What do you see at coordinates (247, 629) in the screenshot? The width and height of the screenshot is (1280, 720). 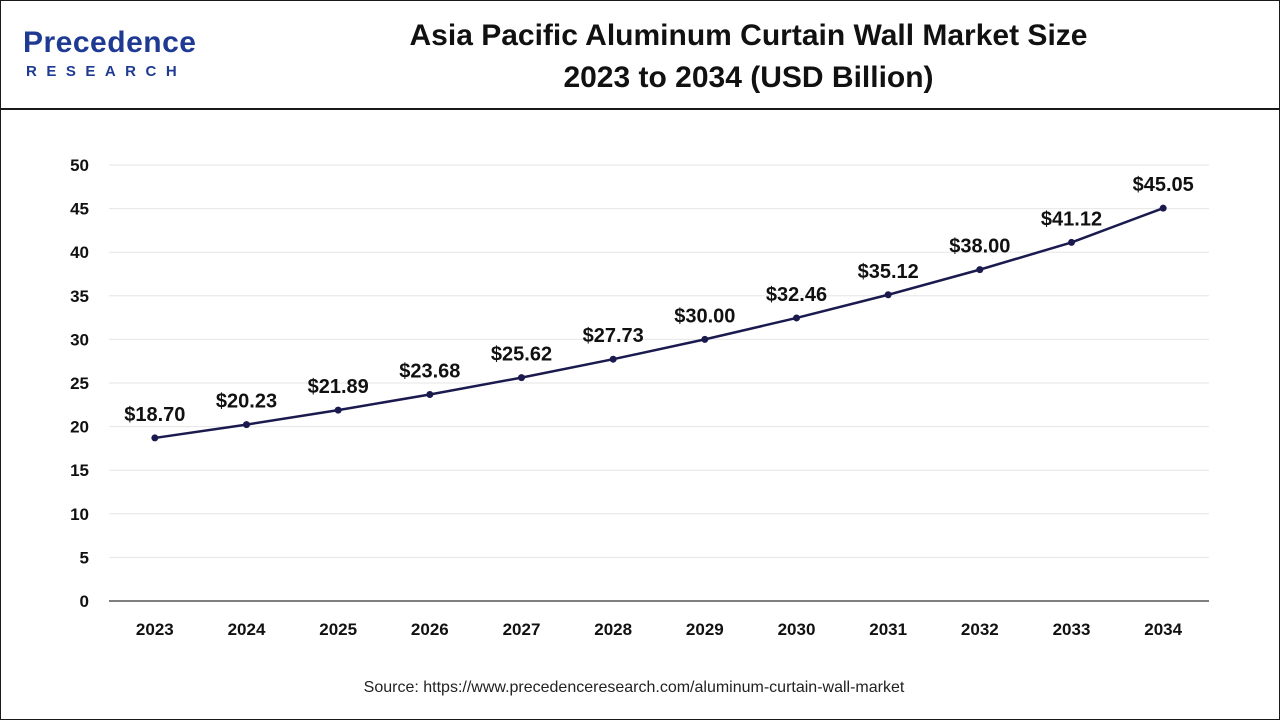 I see `x-tick-label: 2024` at bounding box center [247, 629].